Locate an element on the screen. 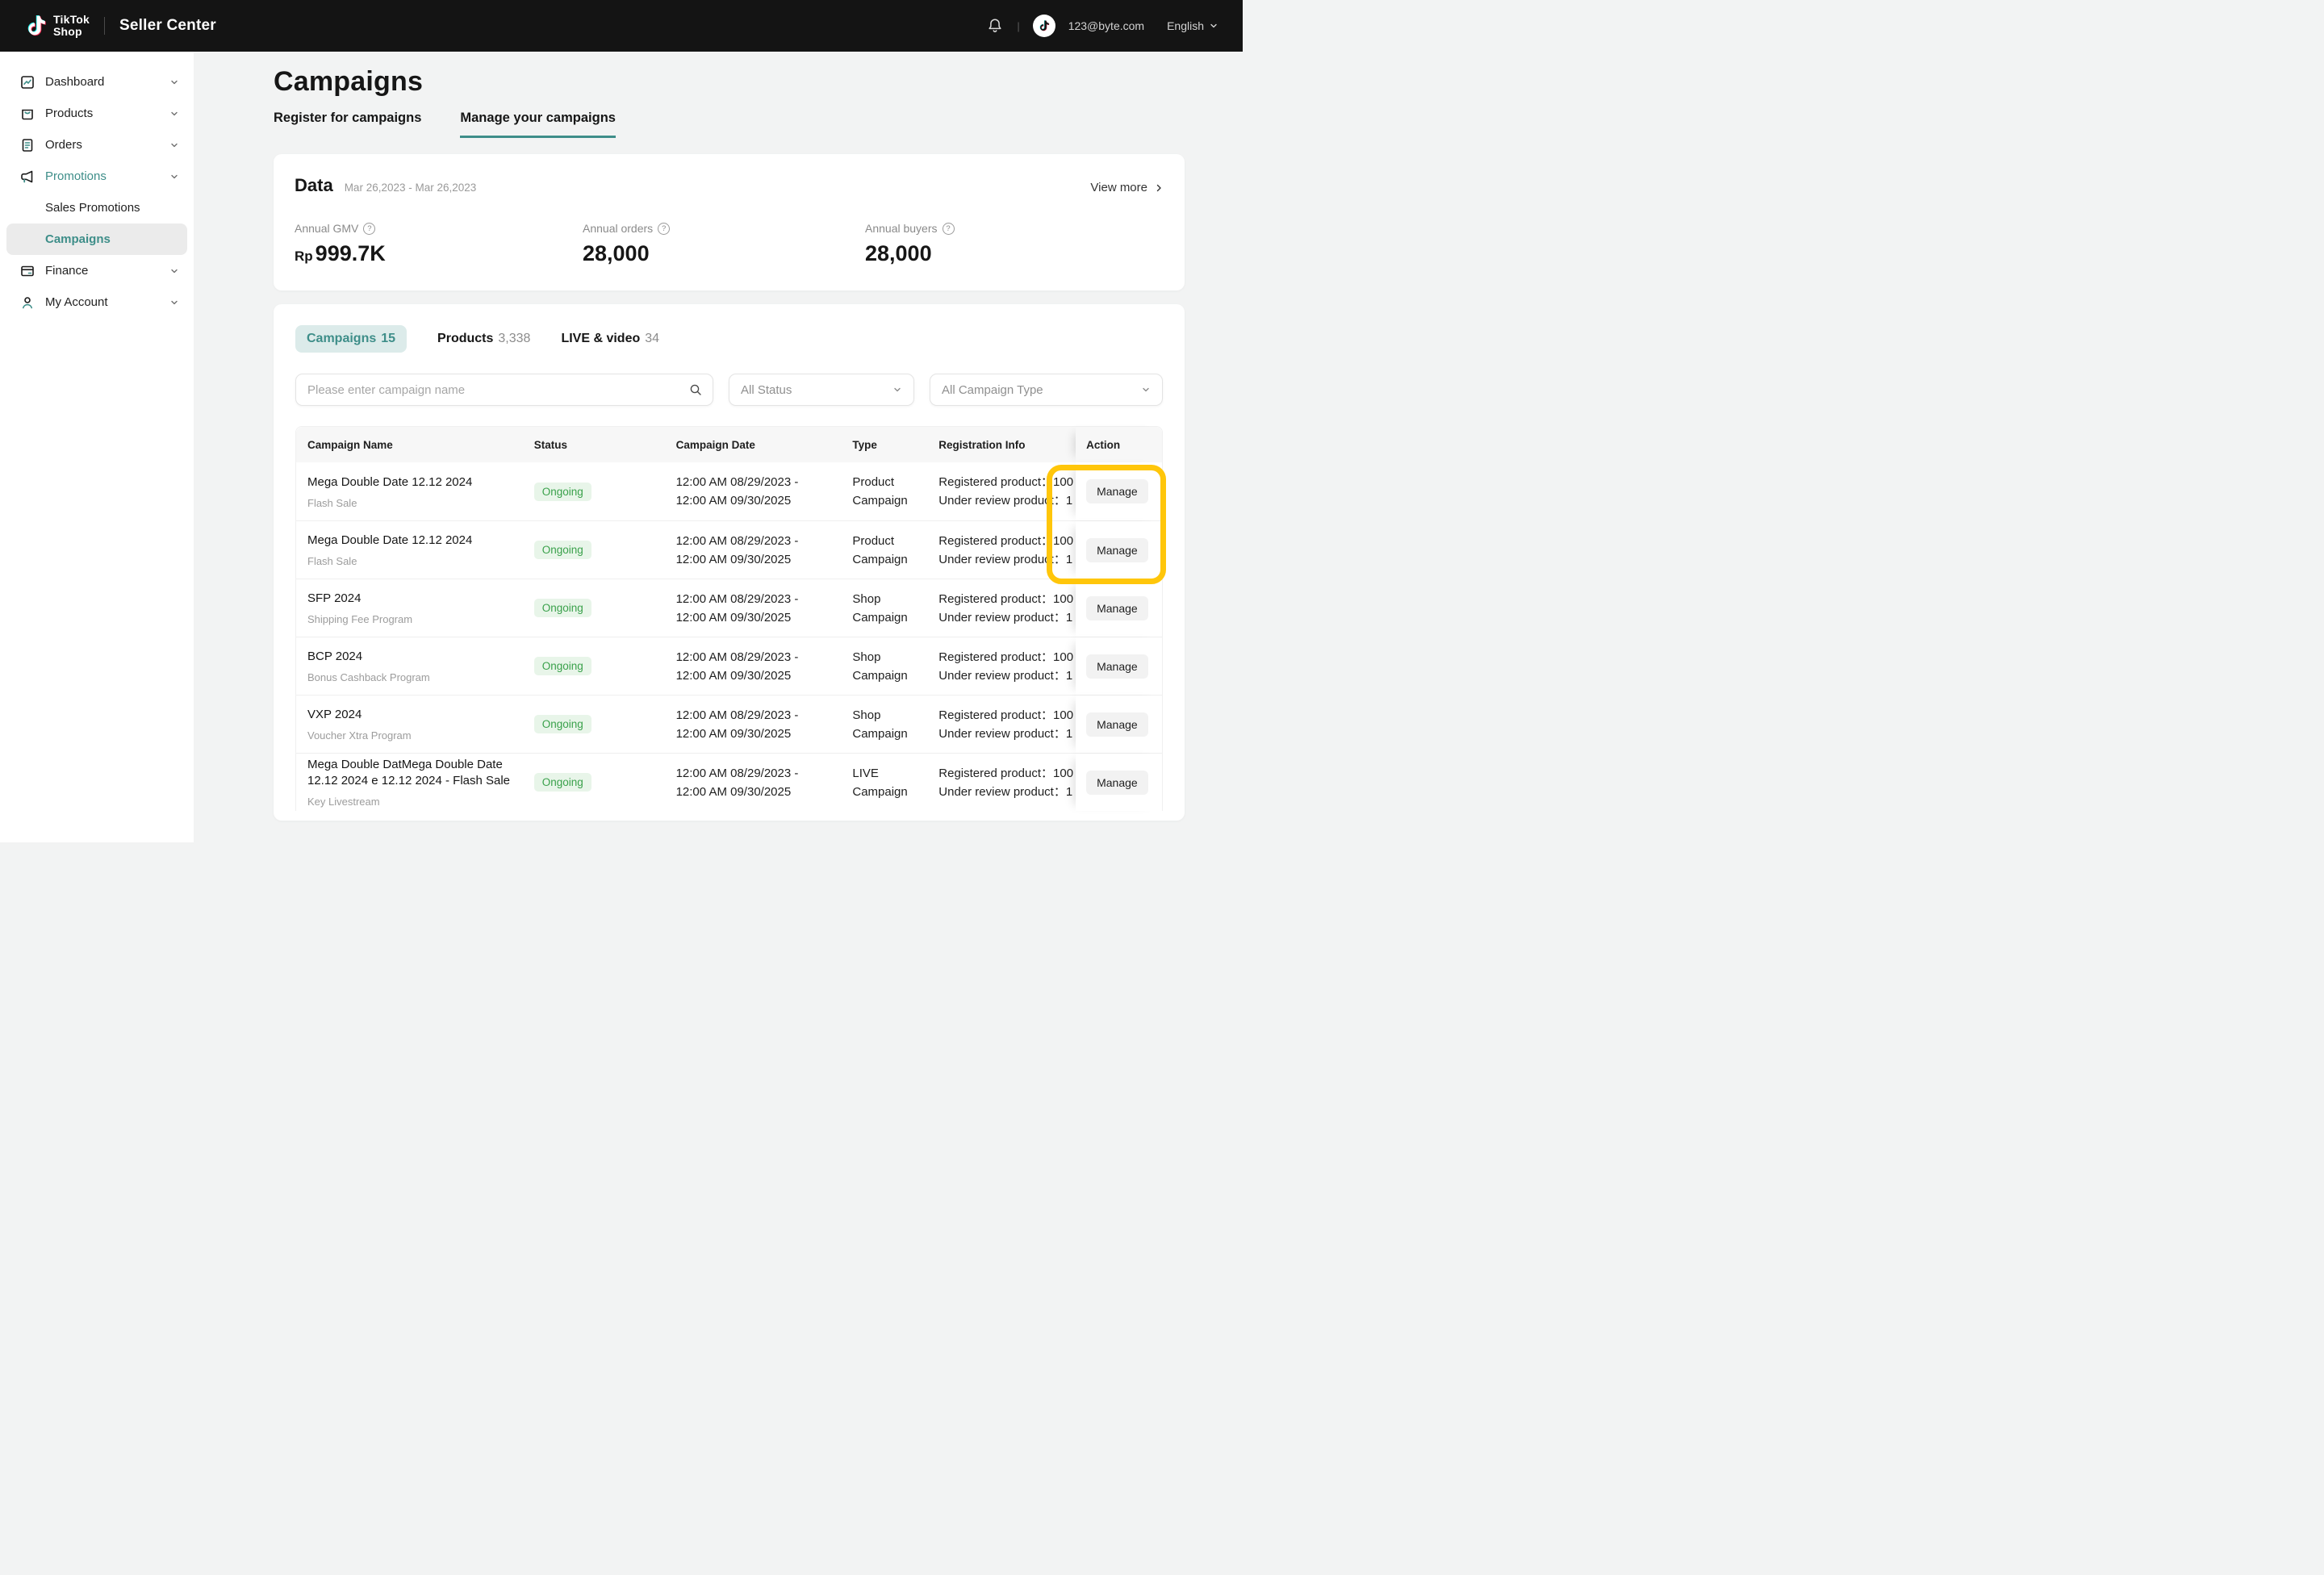 Image resolution: width=2324 pixels, height=1575 pixels. campaign-search-input is located at coordinates (497, 389).